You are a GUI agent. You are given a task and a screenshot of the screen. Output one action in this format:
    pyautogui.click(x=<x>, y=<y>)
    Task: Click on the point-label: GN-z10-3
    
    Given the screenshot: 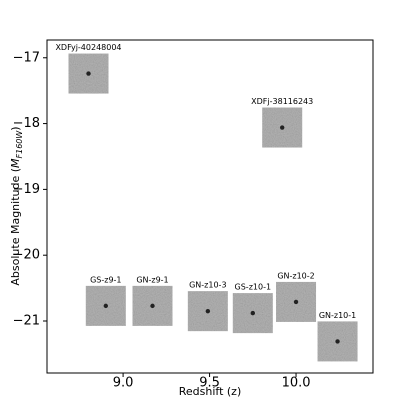 What is the action you would take?
    pyautogui.click(x=207, y=285)
    